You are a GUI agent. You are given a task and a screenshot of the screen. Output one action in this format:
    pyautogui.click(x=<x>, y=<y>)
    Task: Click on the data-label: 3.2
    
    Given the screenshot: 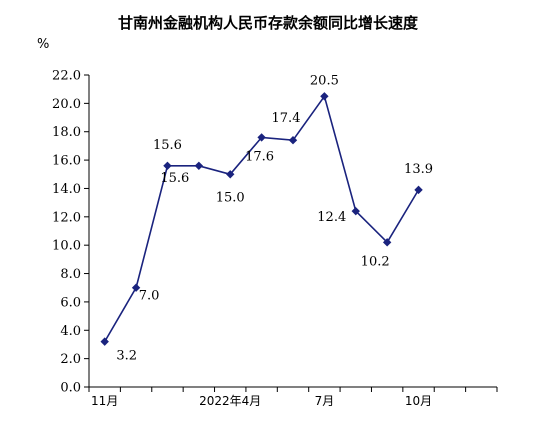 What is the action you would take?
    pyautogui.click(x=126, y=356)
    